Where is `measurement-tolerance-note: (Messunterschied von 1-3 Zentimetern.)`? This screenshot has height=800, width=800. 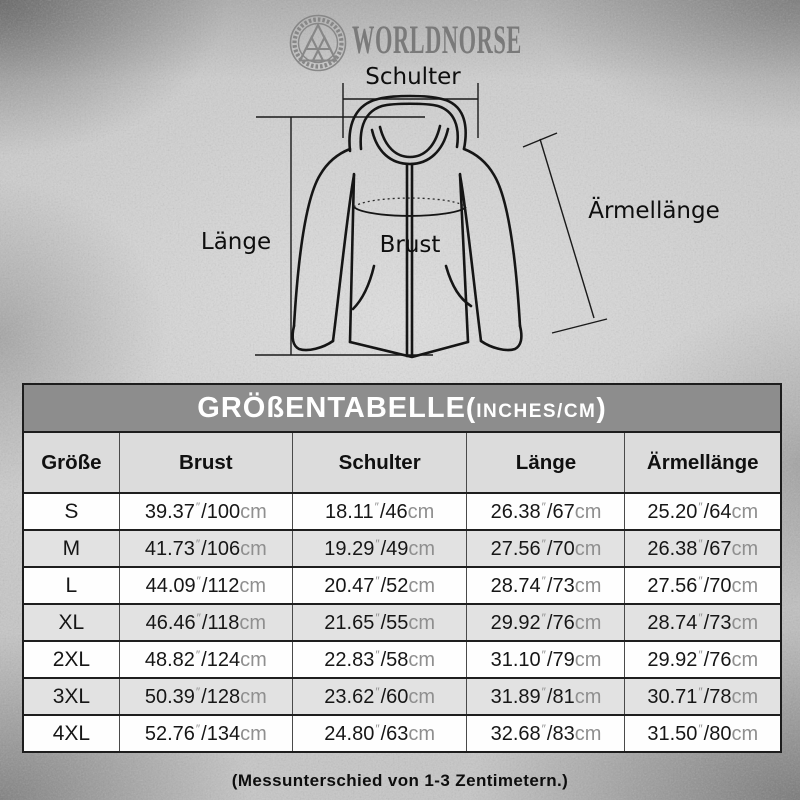
measurement-tolerance-note: (Messunterschied von 1-3 Zentimetern.) is located at coordinates (400, 780).